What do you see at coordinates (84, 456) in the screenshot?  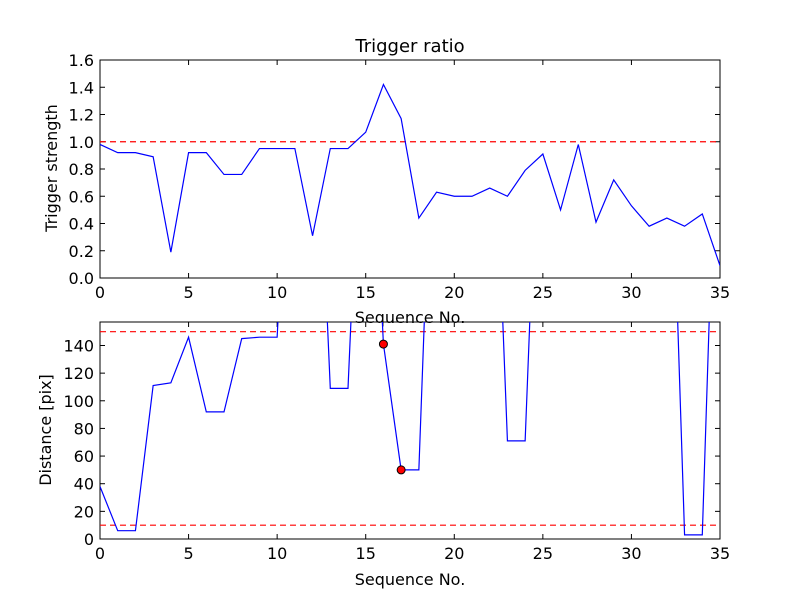 I see `y-tick-label: 60` at bounding box center [84, 456].